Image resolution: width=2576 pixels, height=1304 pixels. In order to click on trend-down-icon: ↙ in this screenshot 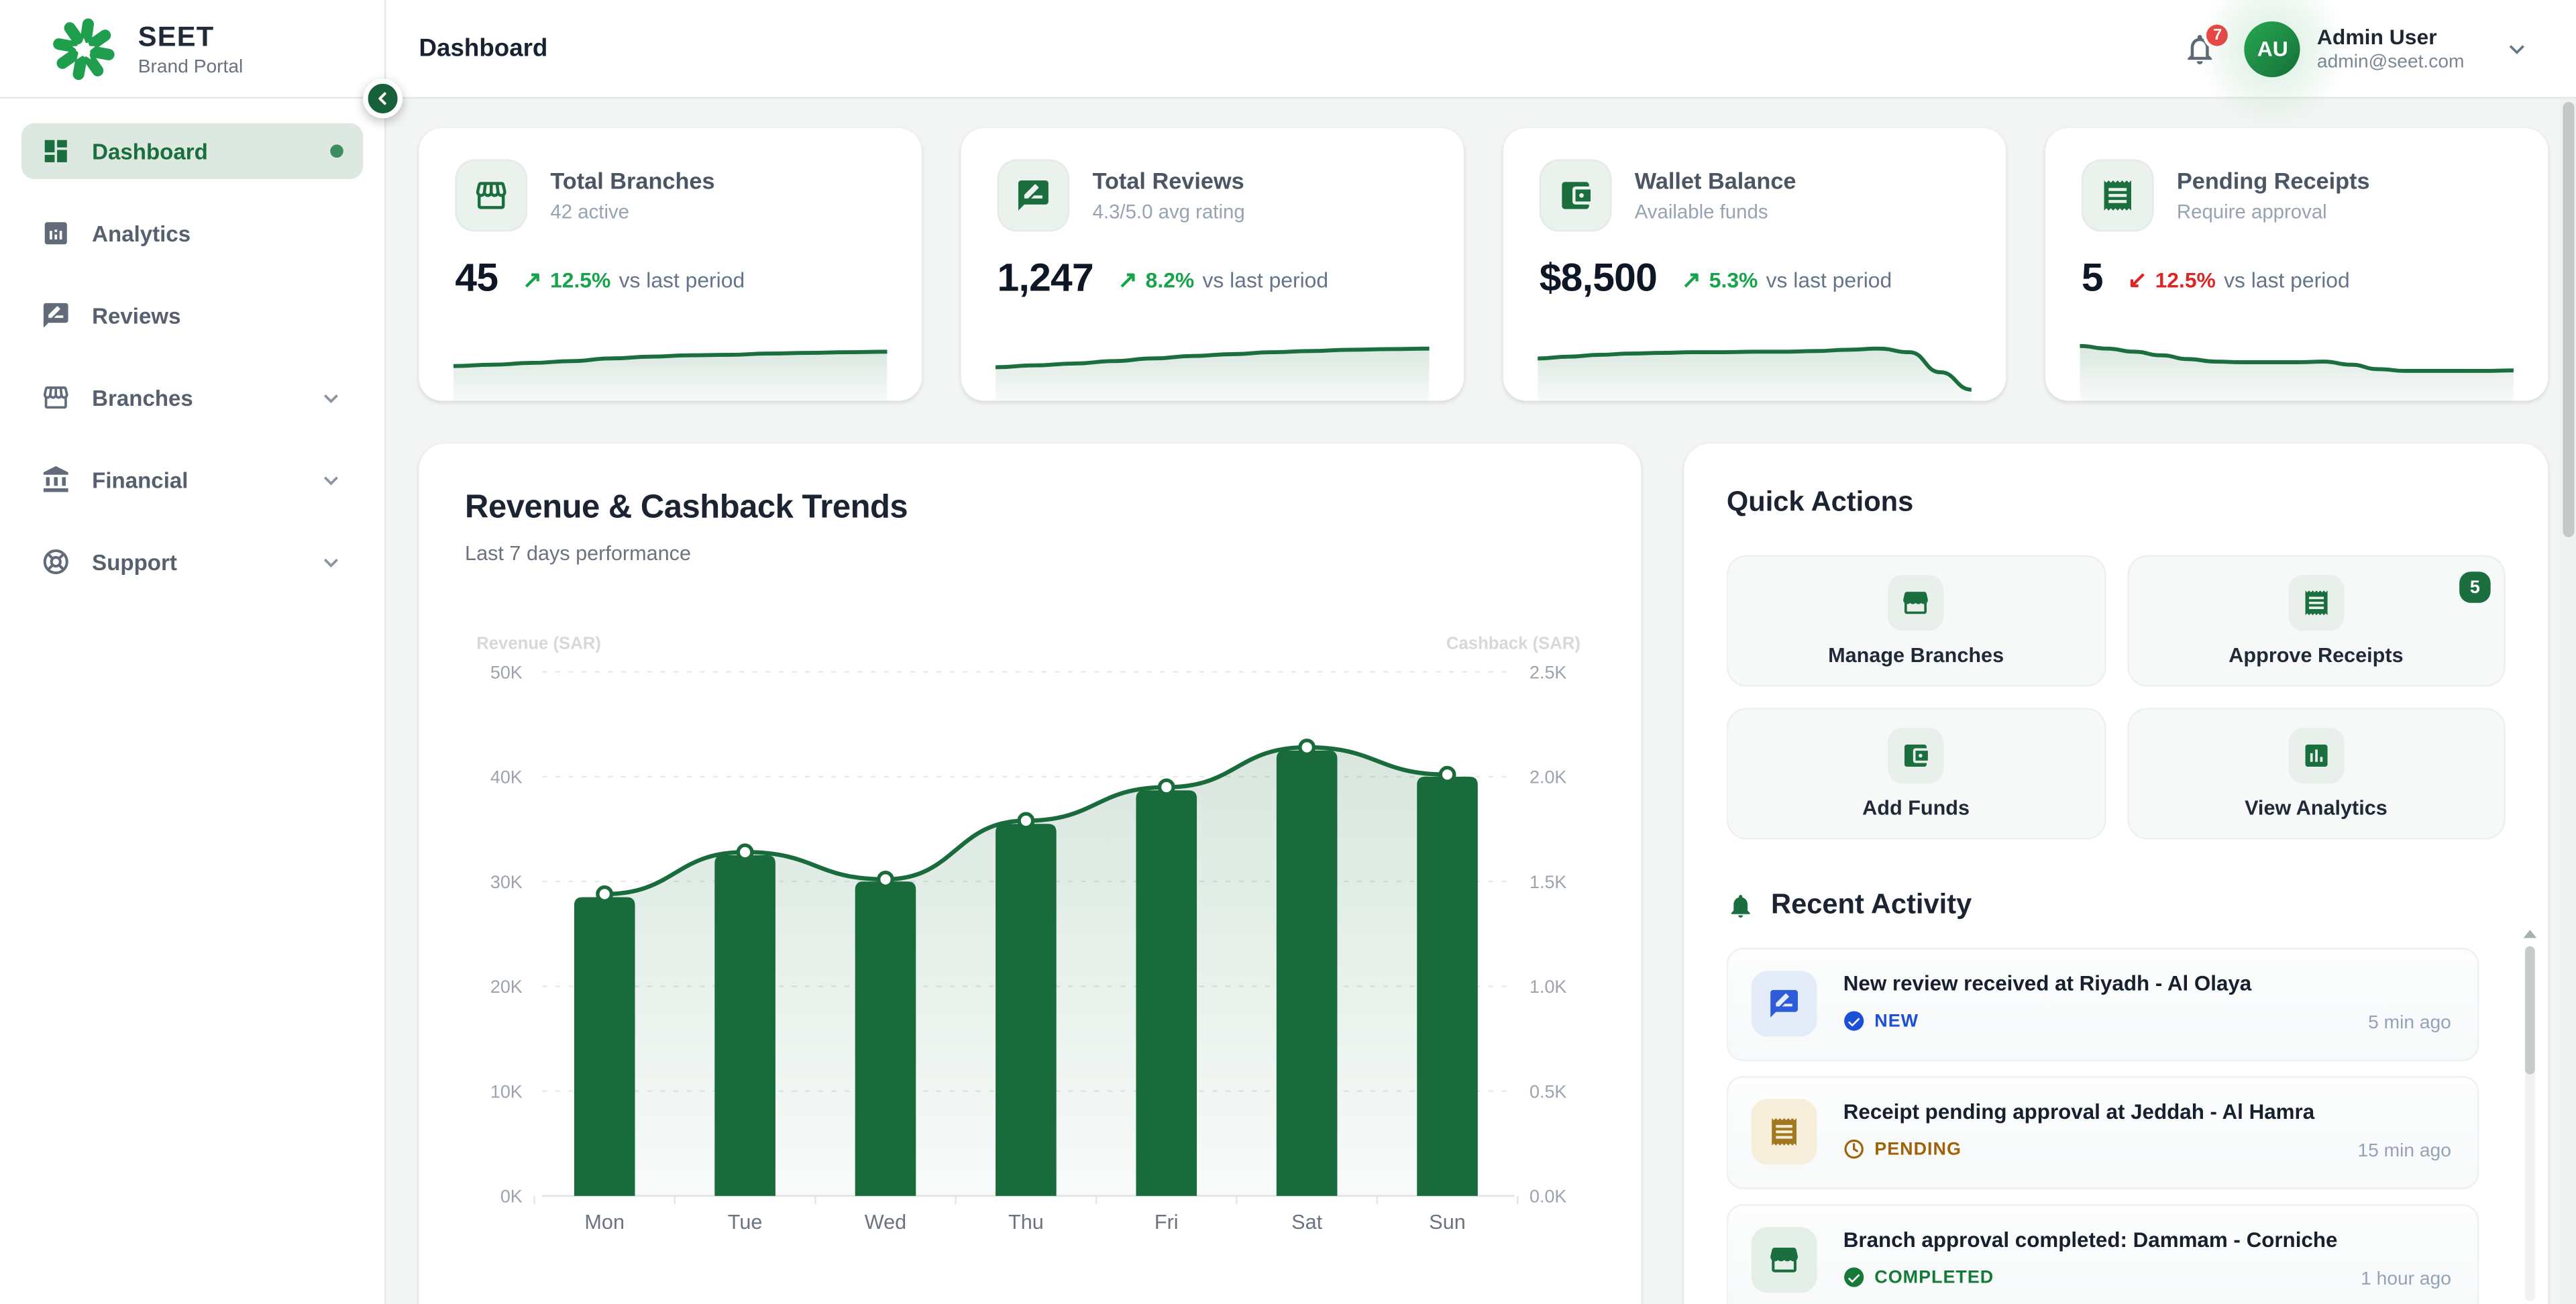, I will do `click(2137, 278)`.